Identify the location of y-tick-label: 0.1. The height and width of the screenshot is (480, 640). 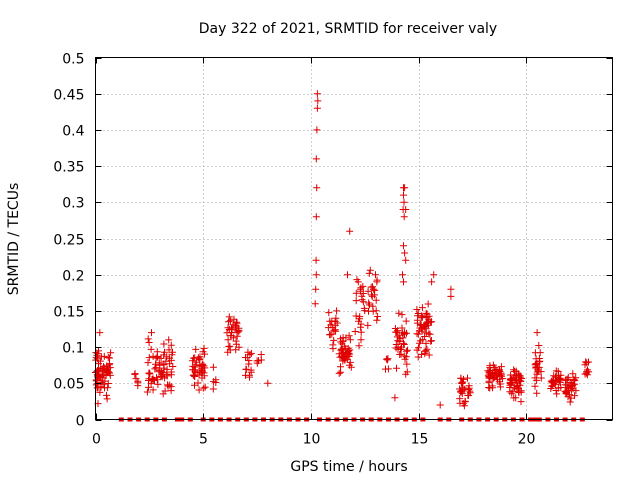
(73, 349).